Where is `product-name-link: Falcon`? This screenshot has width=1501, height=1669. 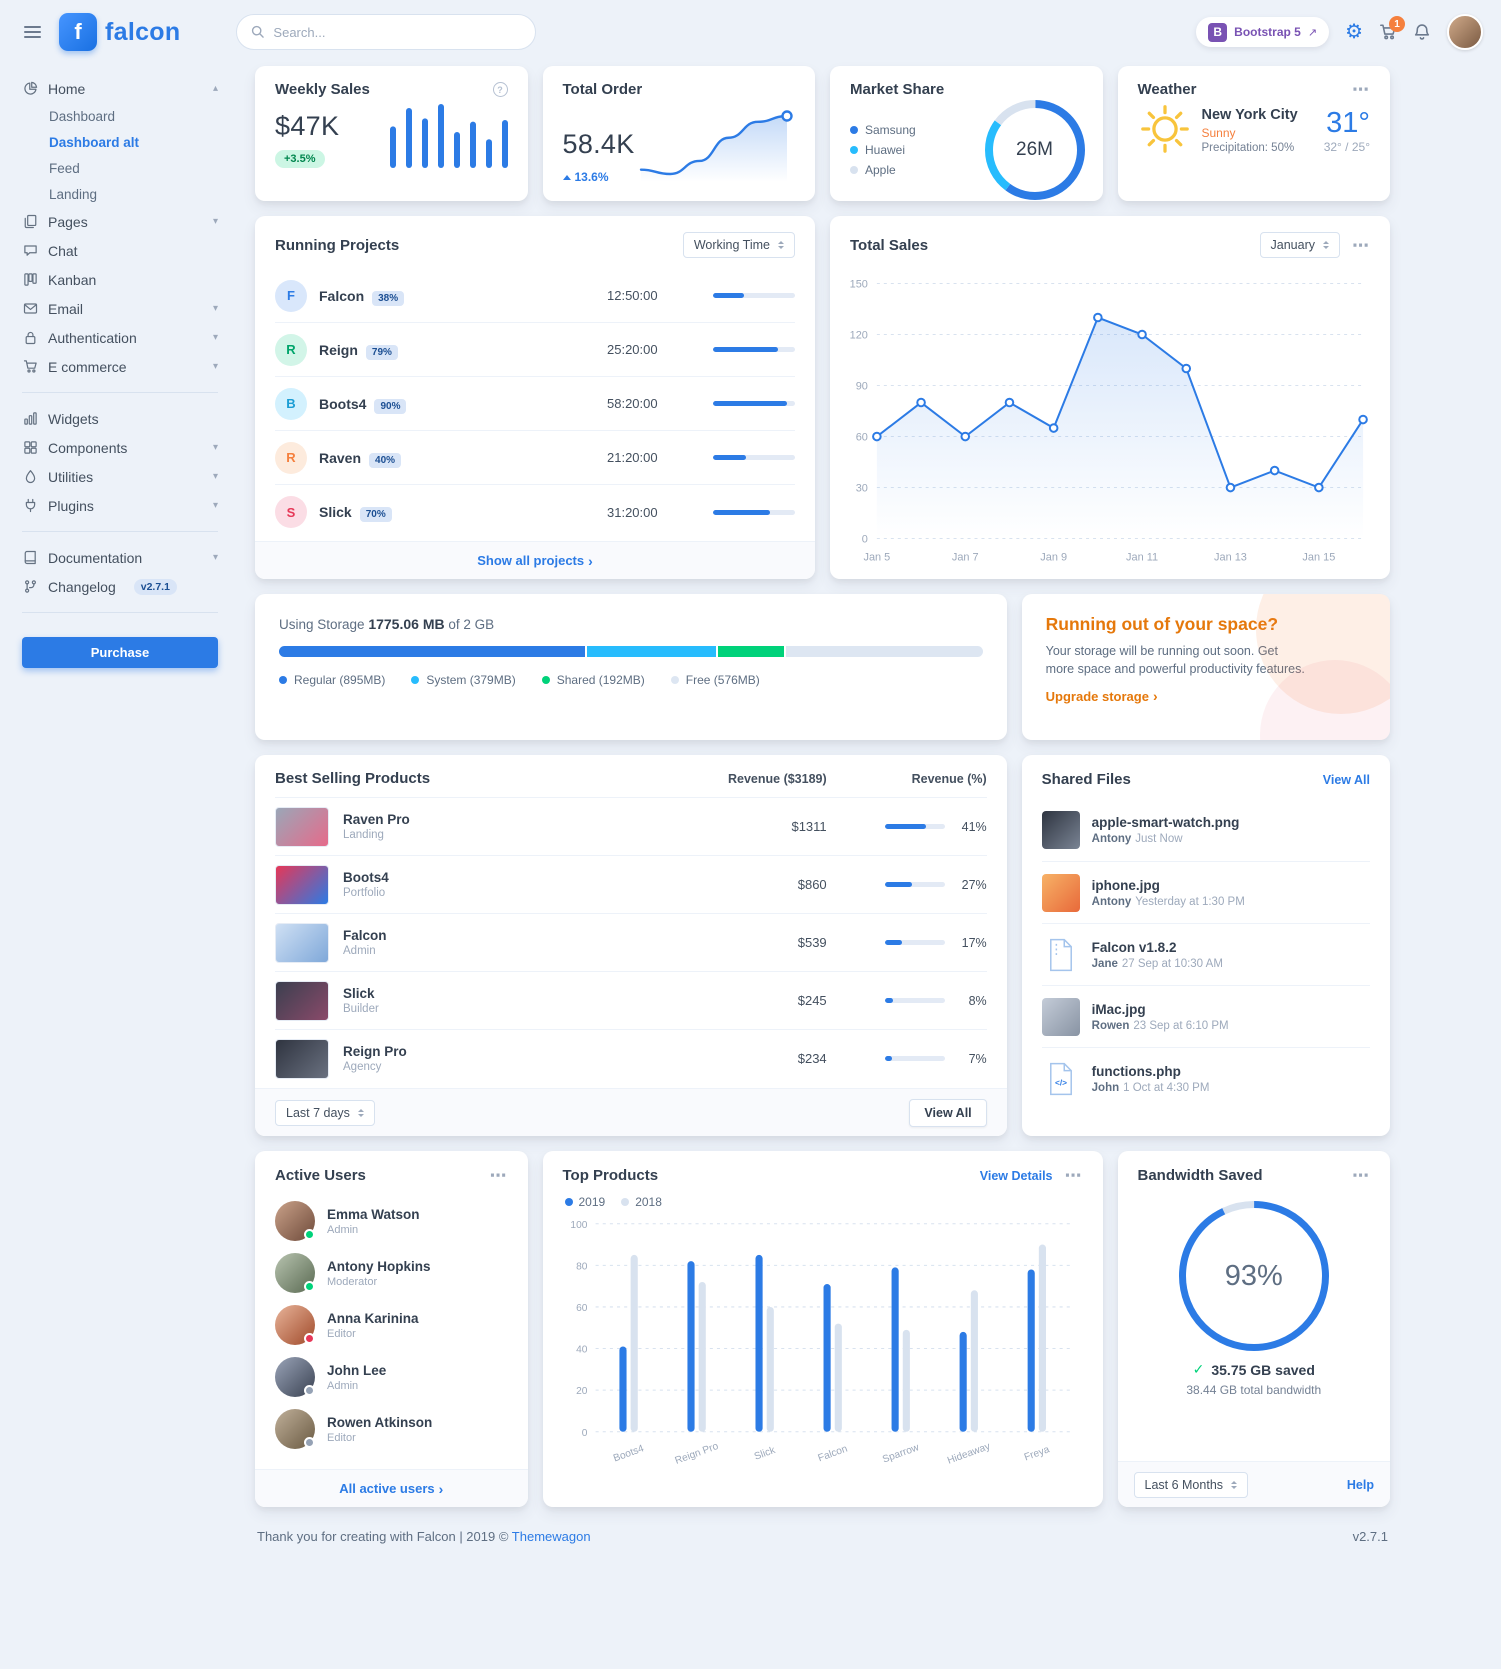 product-name-link: Falcon is located at coordinates (365, 935).